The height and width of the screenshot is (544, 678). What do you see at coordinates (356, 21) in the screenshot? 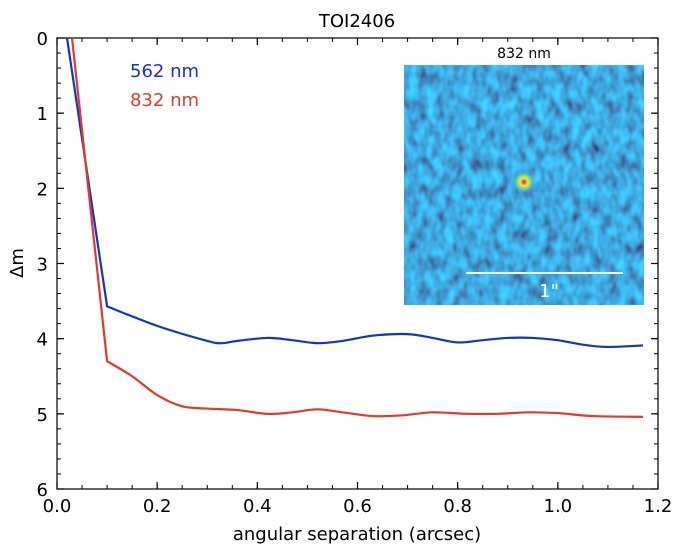
I see `chart-title: TOI2406` at bounding box center [356, 21].